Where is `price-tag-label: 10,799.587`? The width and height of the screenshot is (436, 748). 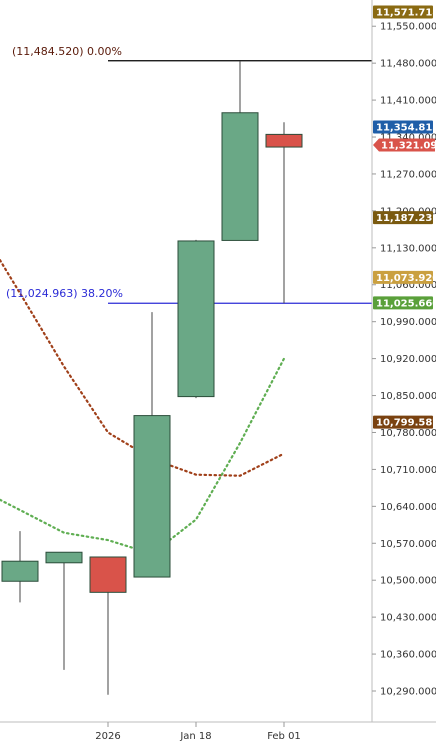 price-tag-label: 10,799.587 is located at coordinates (406, 423).